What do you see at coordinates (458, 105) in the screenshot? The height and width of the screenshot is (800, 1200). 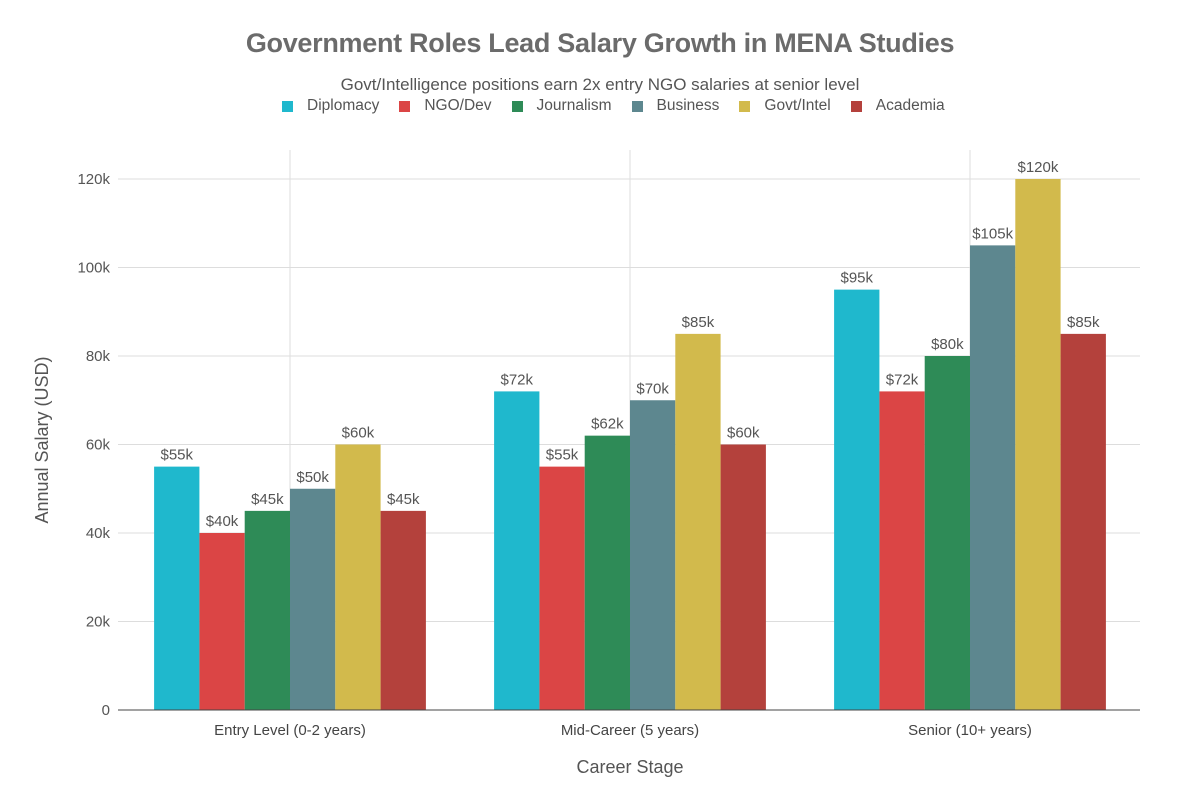 I see `legend-label: NGO/Dev` at bounding box center [458, 105].